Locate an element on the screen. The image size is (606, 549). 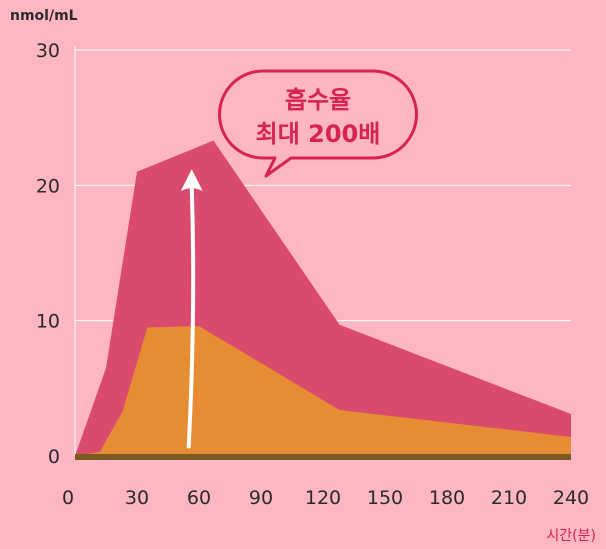
arrow-head is located at coordinates (191, 180).